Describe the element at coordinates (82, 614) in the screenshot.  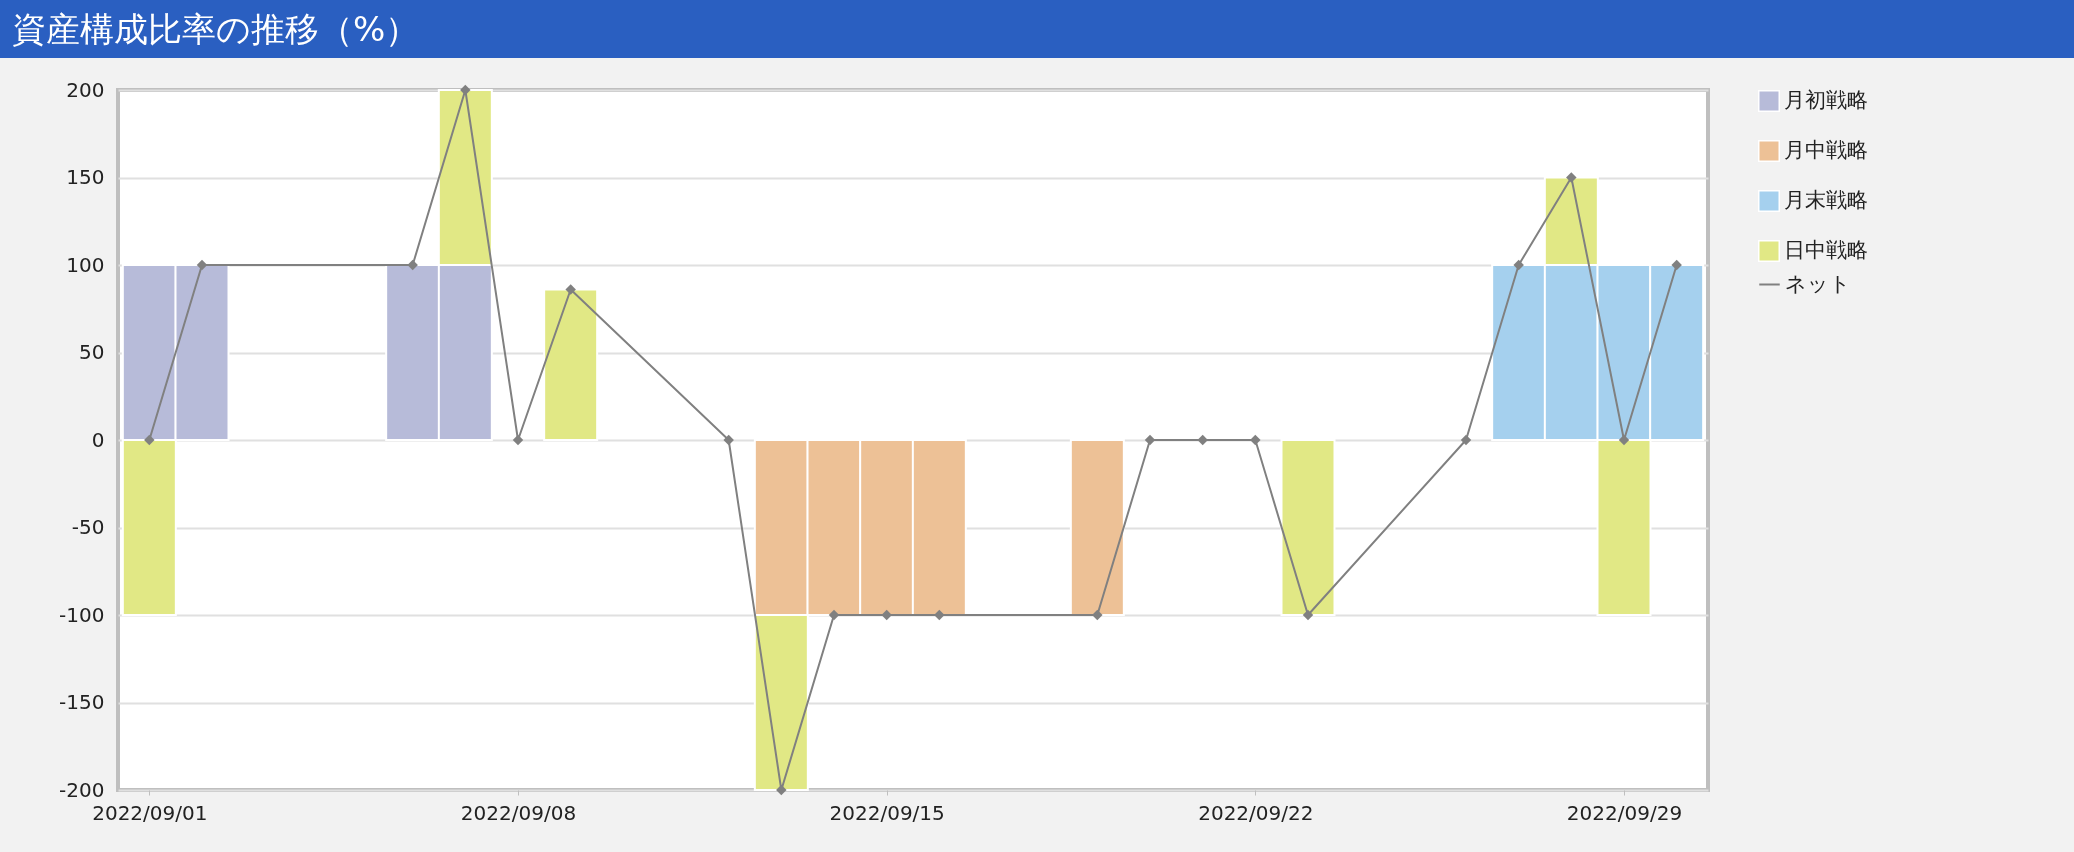
I see `y-tick-label: -100` at that location.